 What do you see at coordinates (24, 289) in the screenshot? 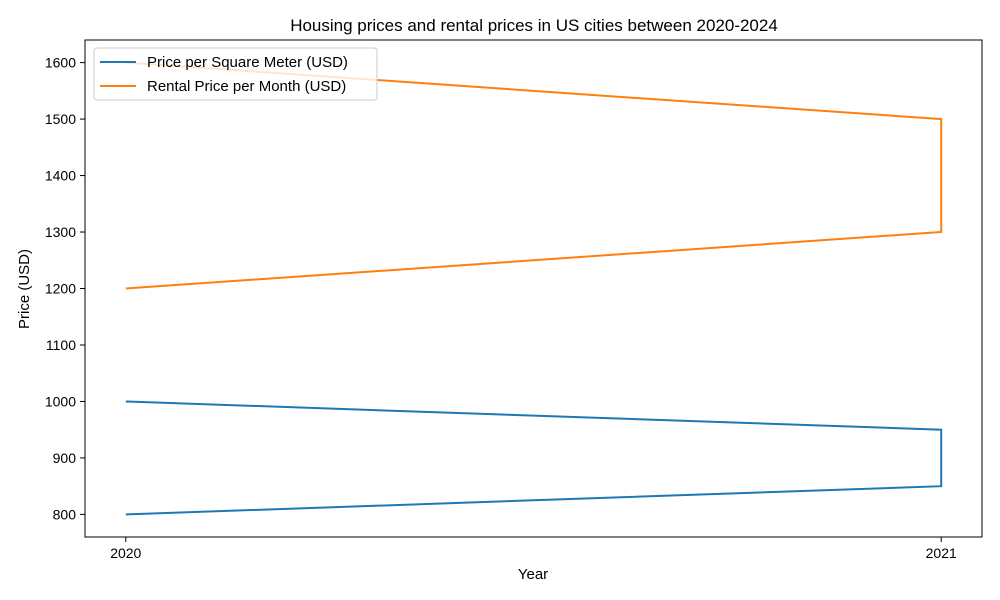
I see `y-axis-label: Price (USD)` at bounding box center [24, 289].